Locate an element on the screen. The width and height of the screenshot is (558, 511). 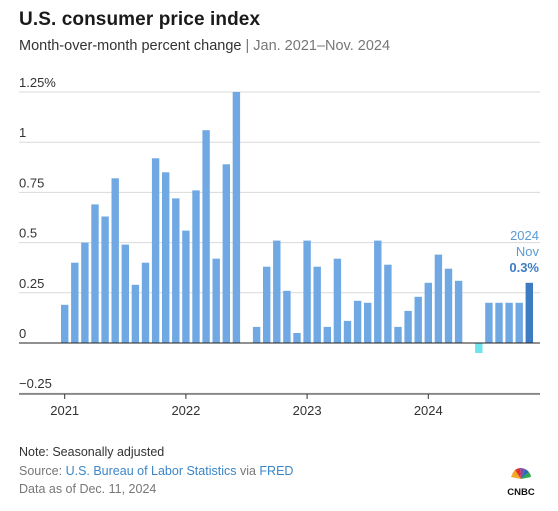
x-tick-label: 2024 is located at coordinates (428, 410).